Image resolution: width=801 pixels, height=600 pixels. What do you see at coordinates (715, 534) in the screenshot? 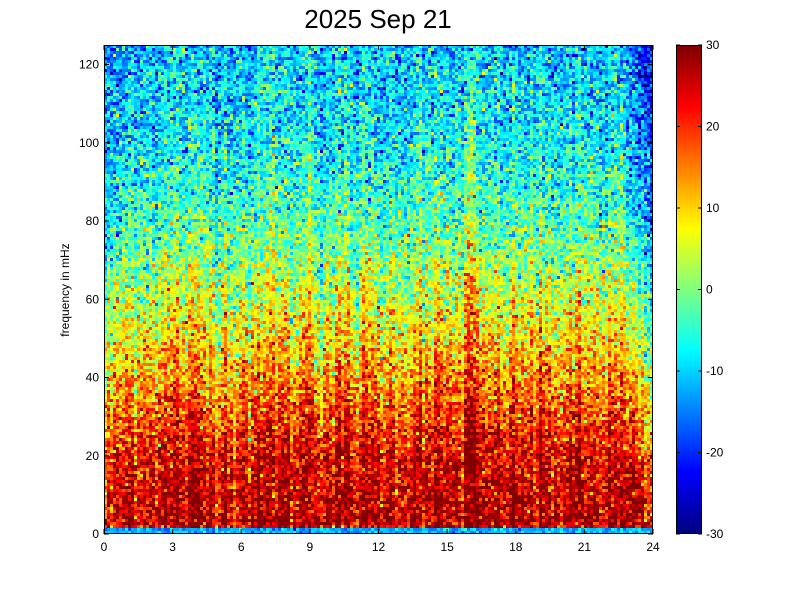
I see `colorbar-tick-label: -30` at bounding box center [715, 534].